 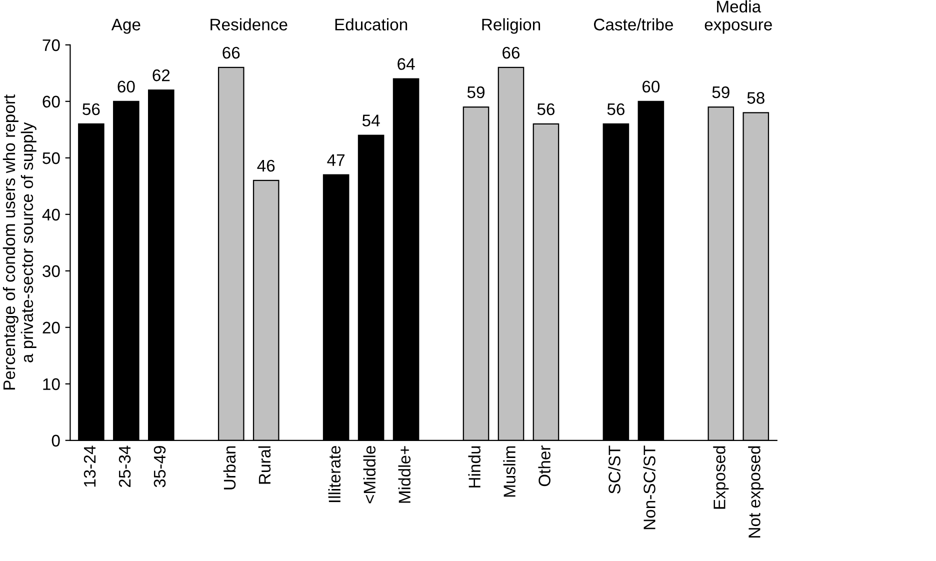 I want to click on text: Residence, so click(x=249, y=24).